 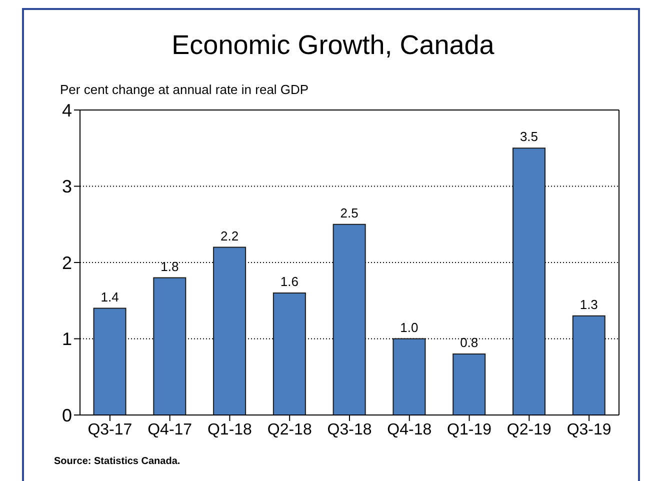 I want to click on y-tick-label: 1, so click(x=67, y=339).